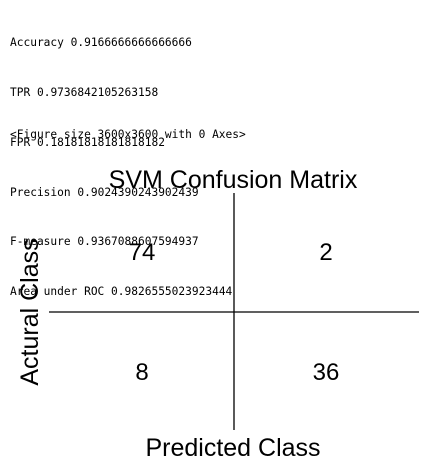  Describe the element at coordinates (87, 142) in the screenshot. I see `metric-fpr: FPR 0.18181818181818182` at that location.